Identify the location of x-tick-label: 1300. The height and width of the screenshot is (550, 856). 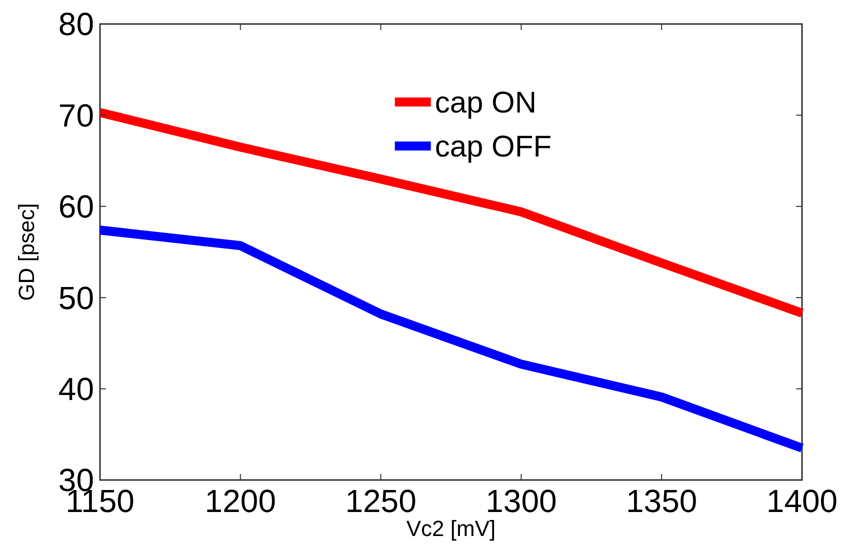
(521, 501).